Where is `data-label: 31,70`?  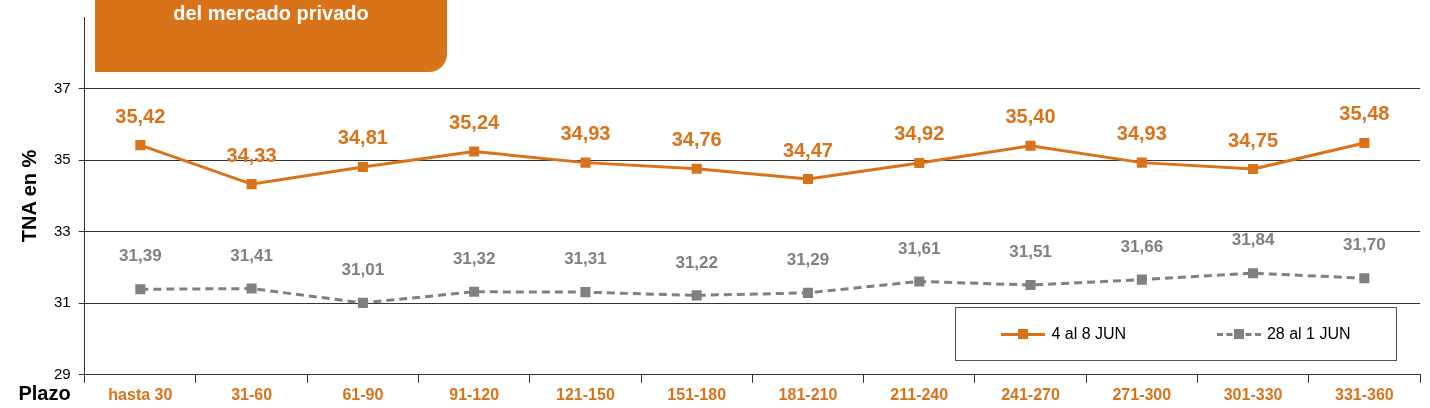
data-label: 31,70 is located at coordinates (1364, 245).